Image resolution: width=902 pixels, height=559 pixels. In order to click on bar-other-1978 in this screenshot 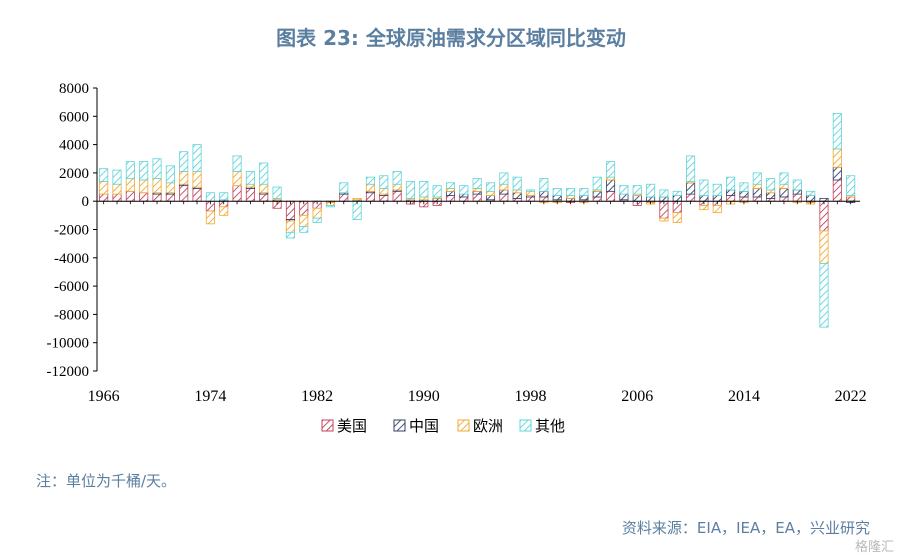, I will do `click(264, 173)`.